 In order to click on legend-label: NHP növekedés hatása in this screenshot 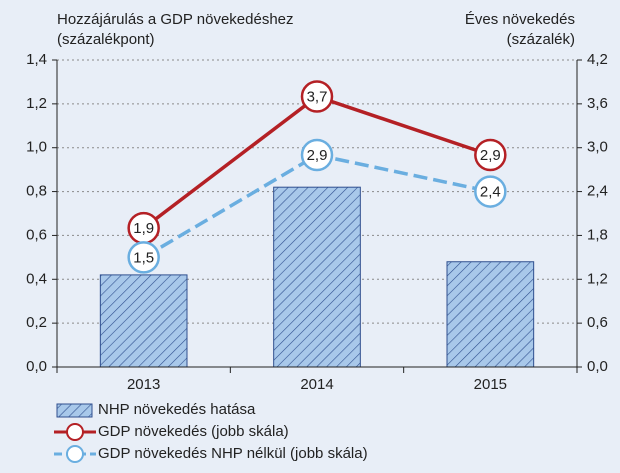, I will do `click(177, 409)`.